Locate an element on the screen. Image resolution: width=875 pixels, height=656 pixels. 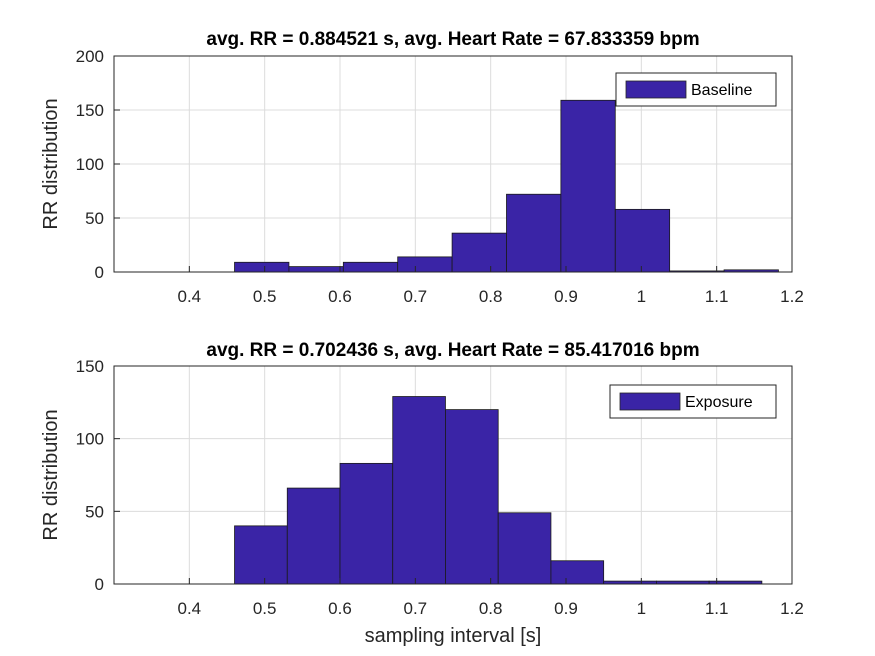
x-axis-label: sampling interval [s] is located at coordinates (453, 636).